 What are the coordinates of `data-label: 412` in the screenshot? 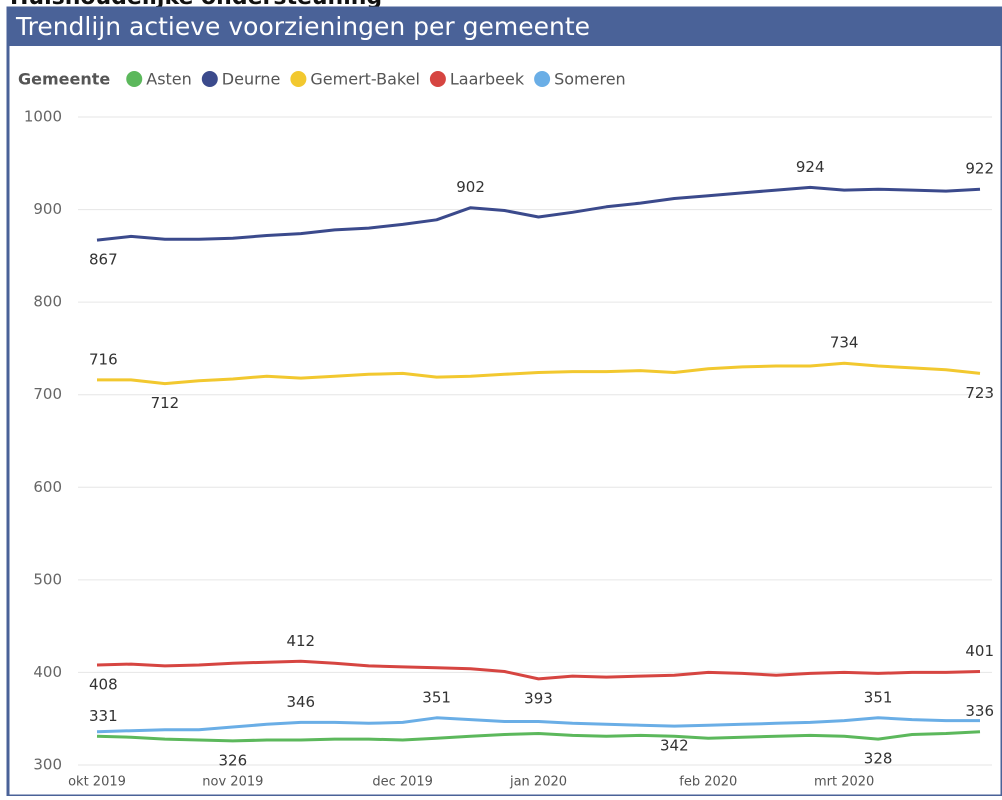 It's located at (300, 641).